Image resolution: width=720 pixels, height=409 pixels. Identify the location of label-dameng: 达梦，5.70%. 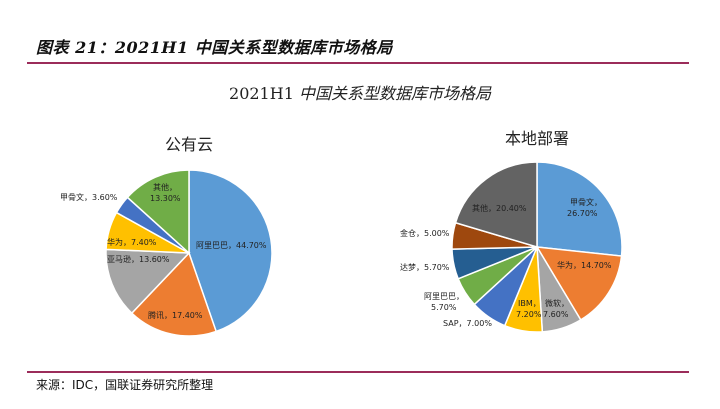
(425, 267).